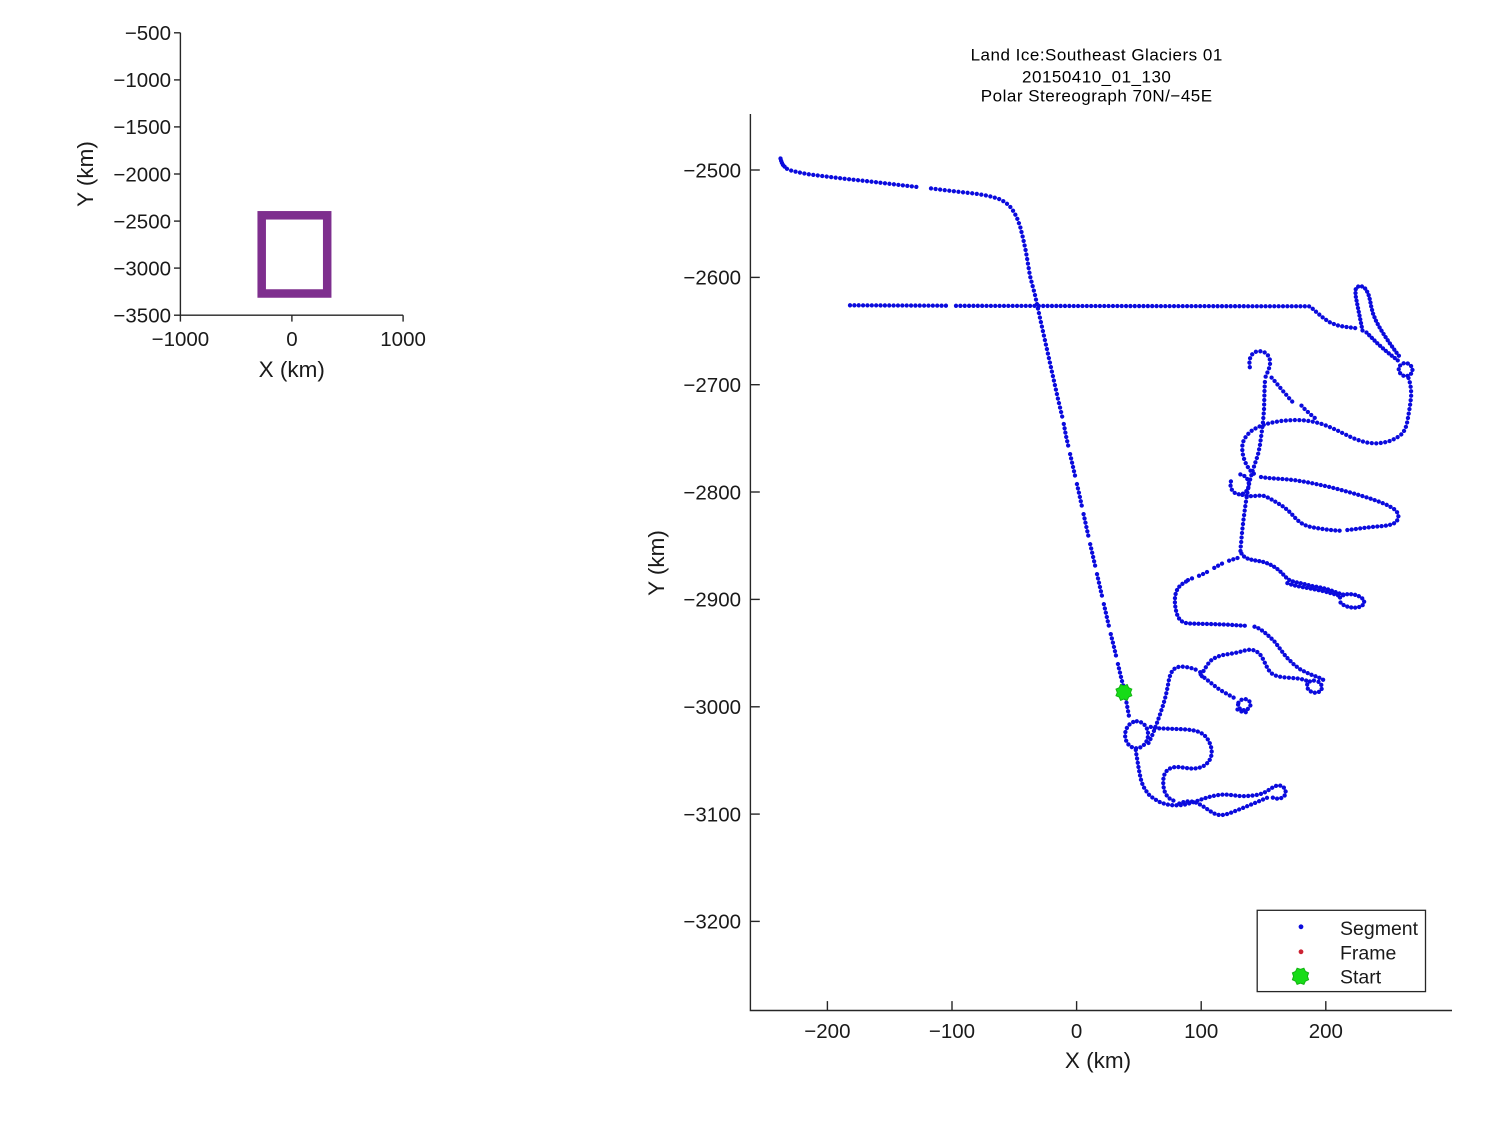 The width and height of the screenshot is (1500, 1130). Describe the element at coordinates (1097, 96) in the screenshot. I see `svg-text: Polar Stereograph 70N/−45E` at that location.